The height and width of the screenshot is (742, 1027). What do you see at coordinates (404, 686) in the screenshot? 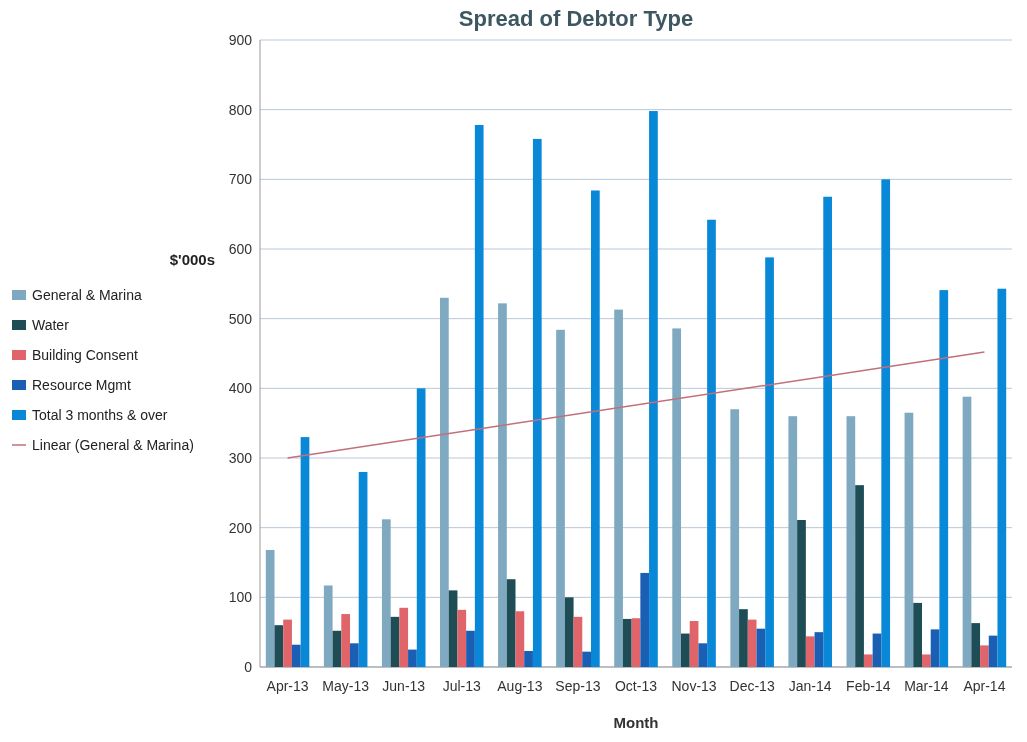
I see `x-tick-label: Jun-13` at bounding box center [404, 686].